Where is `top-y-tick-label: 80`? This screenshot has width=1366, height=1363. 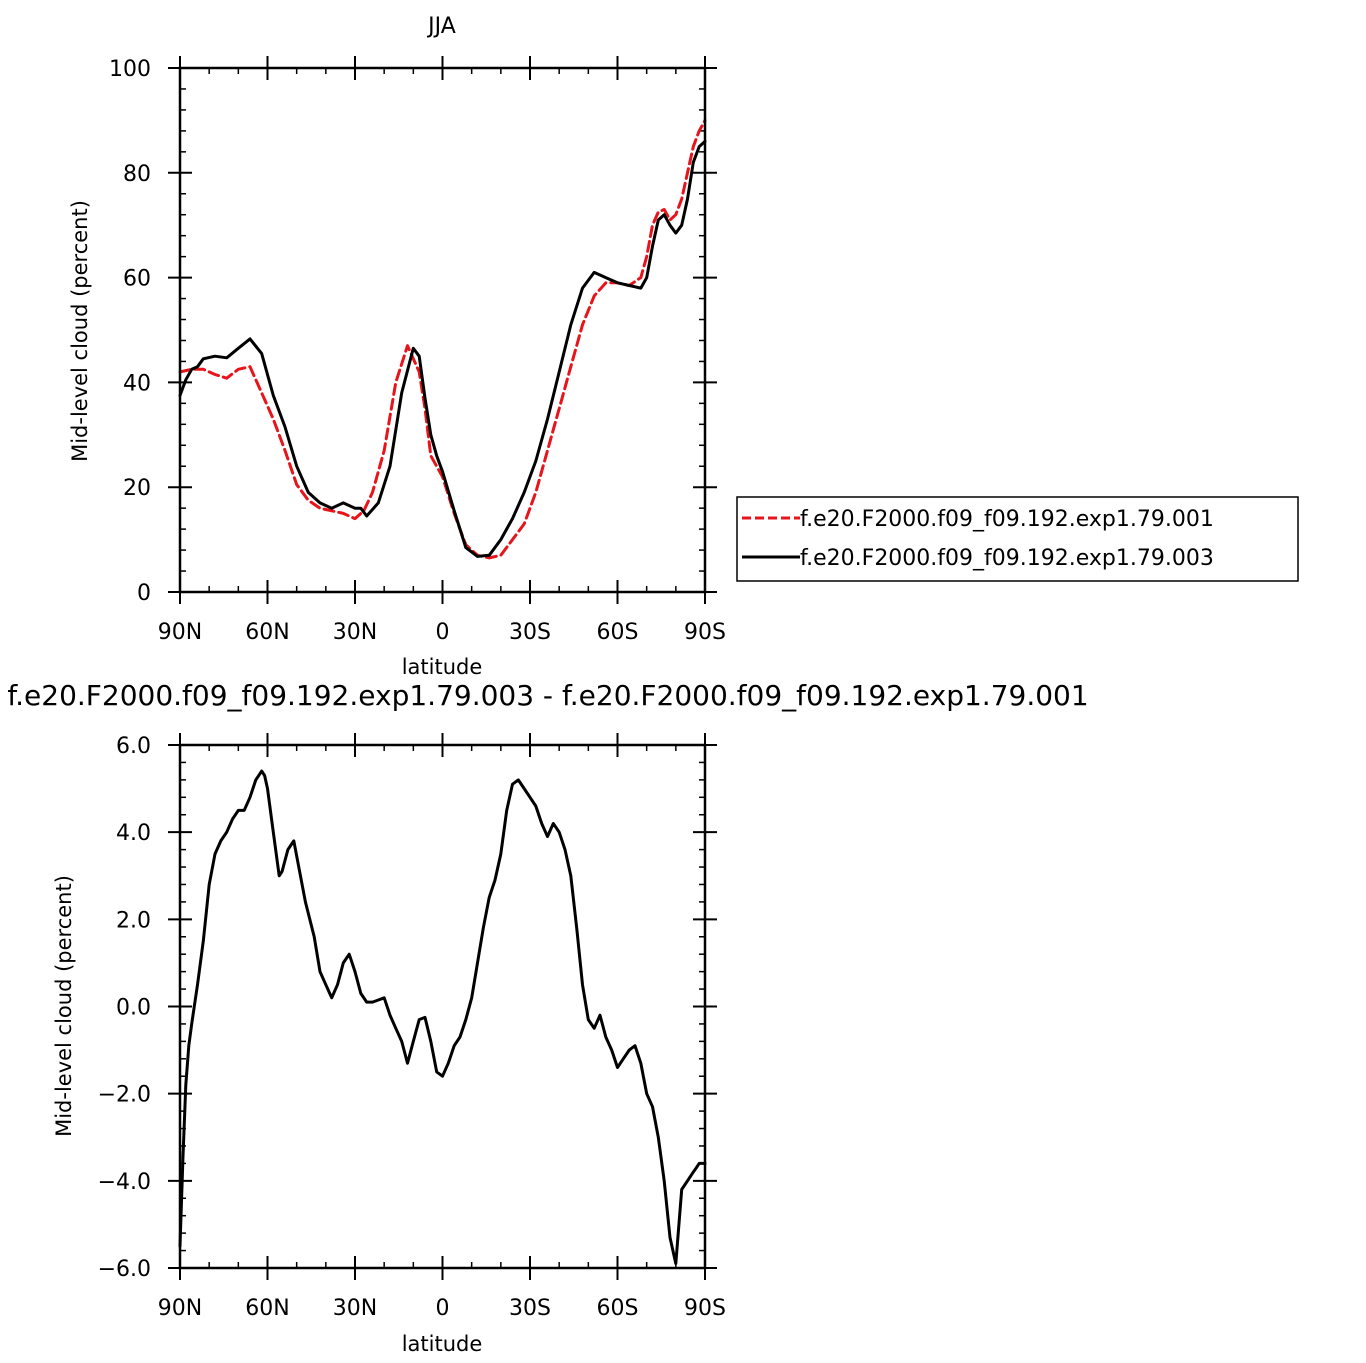
top-y-tick-label: 80 is located at coordinates (137, 174).